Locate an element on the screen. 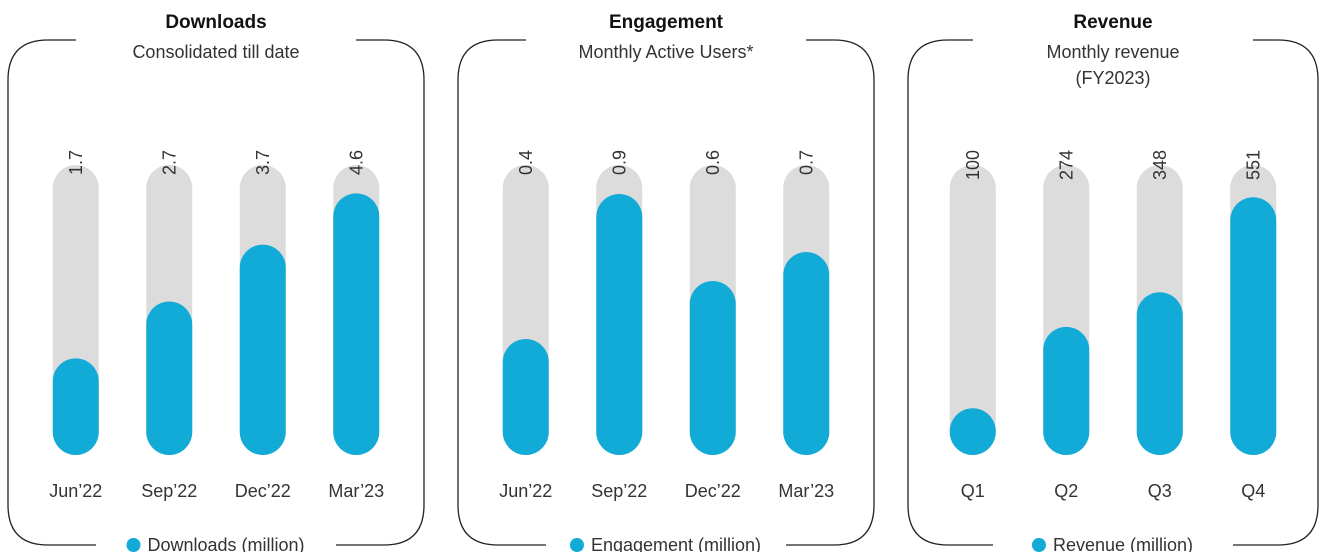 The height and width of the screenshot is (557, 1326). x-tick-label: Q3 is located at coordinates (1160, 491).